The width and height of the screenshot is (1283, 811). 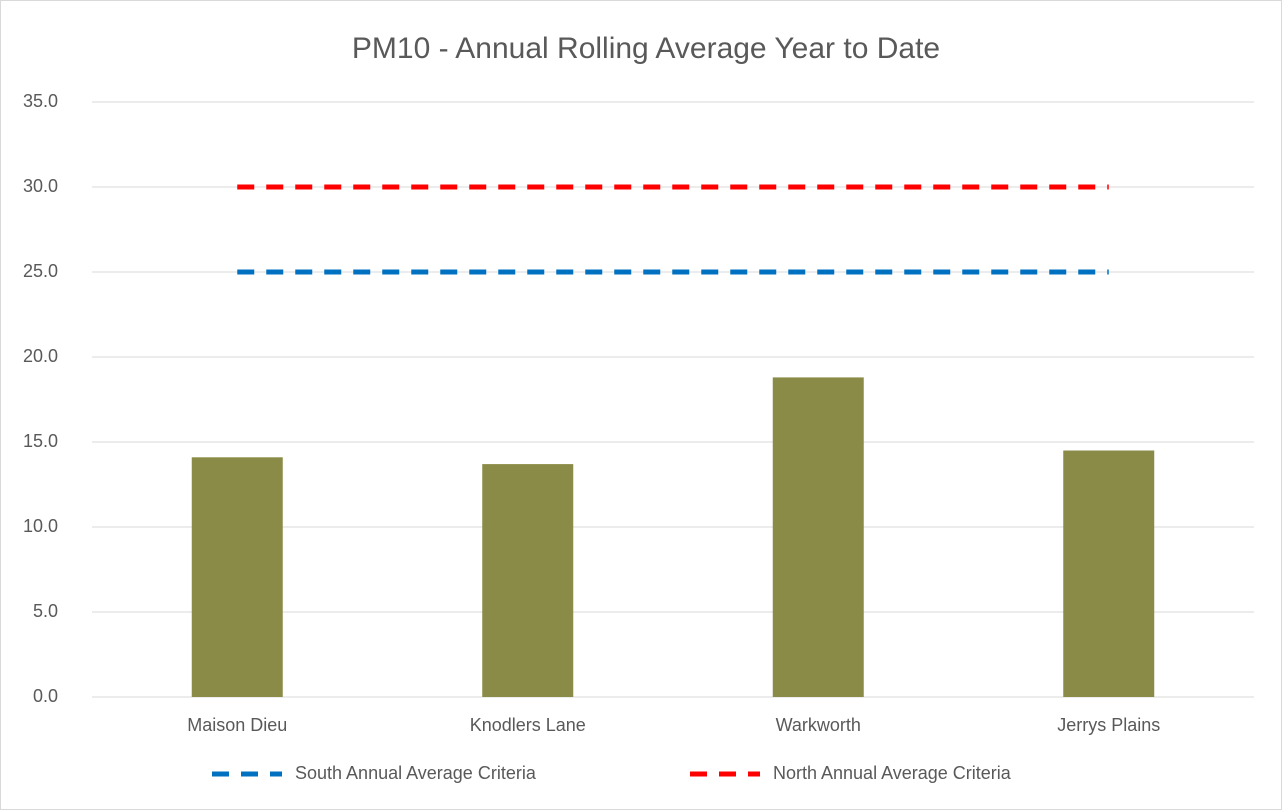 What do you see at coordinates (40, 526) in the screenshot?
I see `y-tick-label: 10.0` at bounding box center [40, 526].